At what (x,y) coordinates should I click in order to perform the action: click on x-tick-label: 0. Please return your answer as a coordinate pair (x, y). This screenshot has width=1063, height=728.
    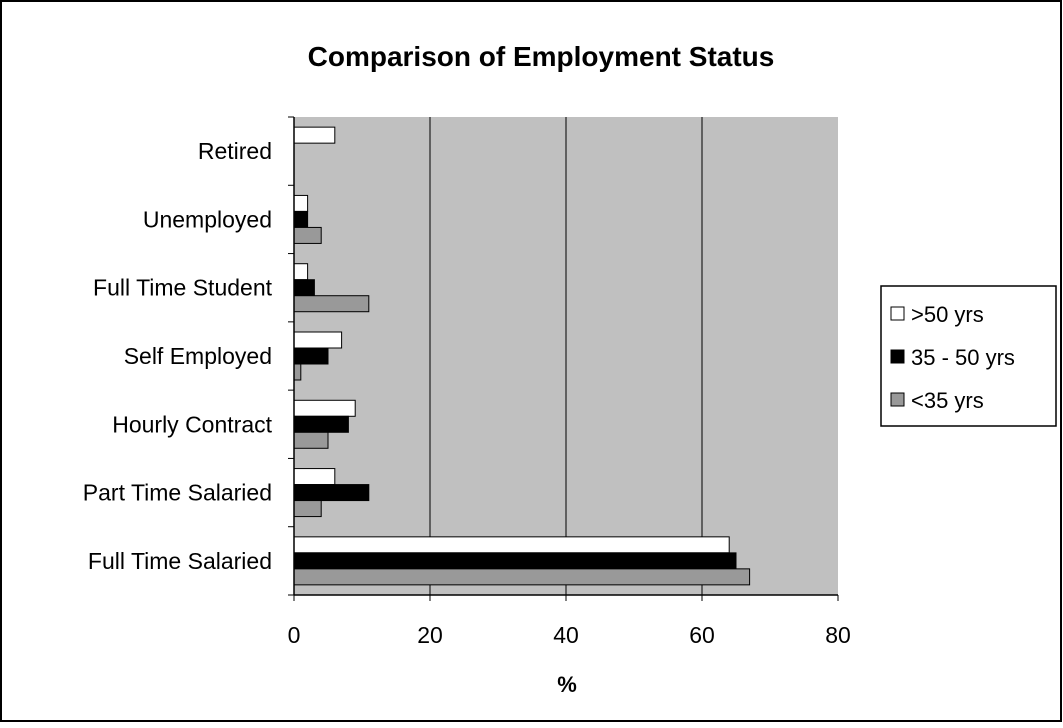
    Looking at the image, I should click on (294, 635).